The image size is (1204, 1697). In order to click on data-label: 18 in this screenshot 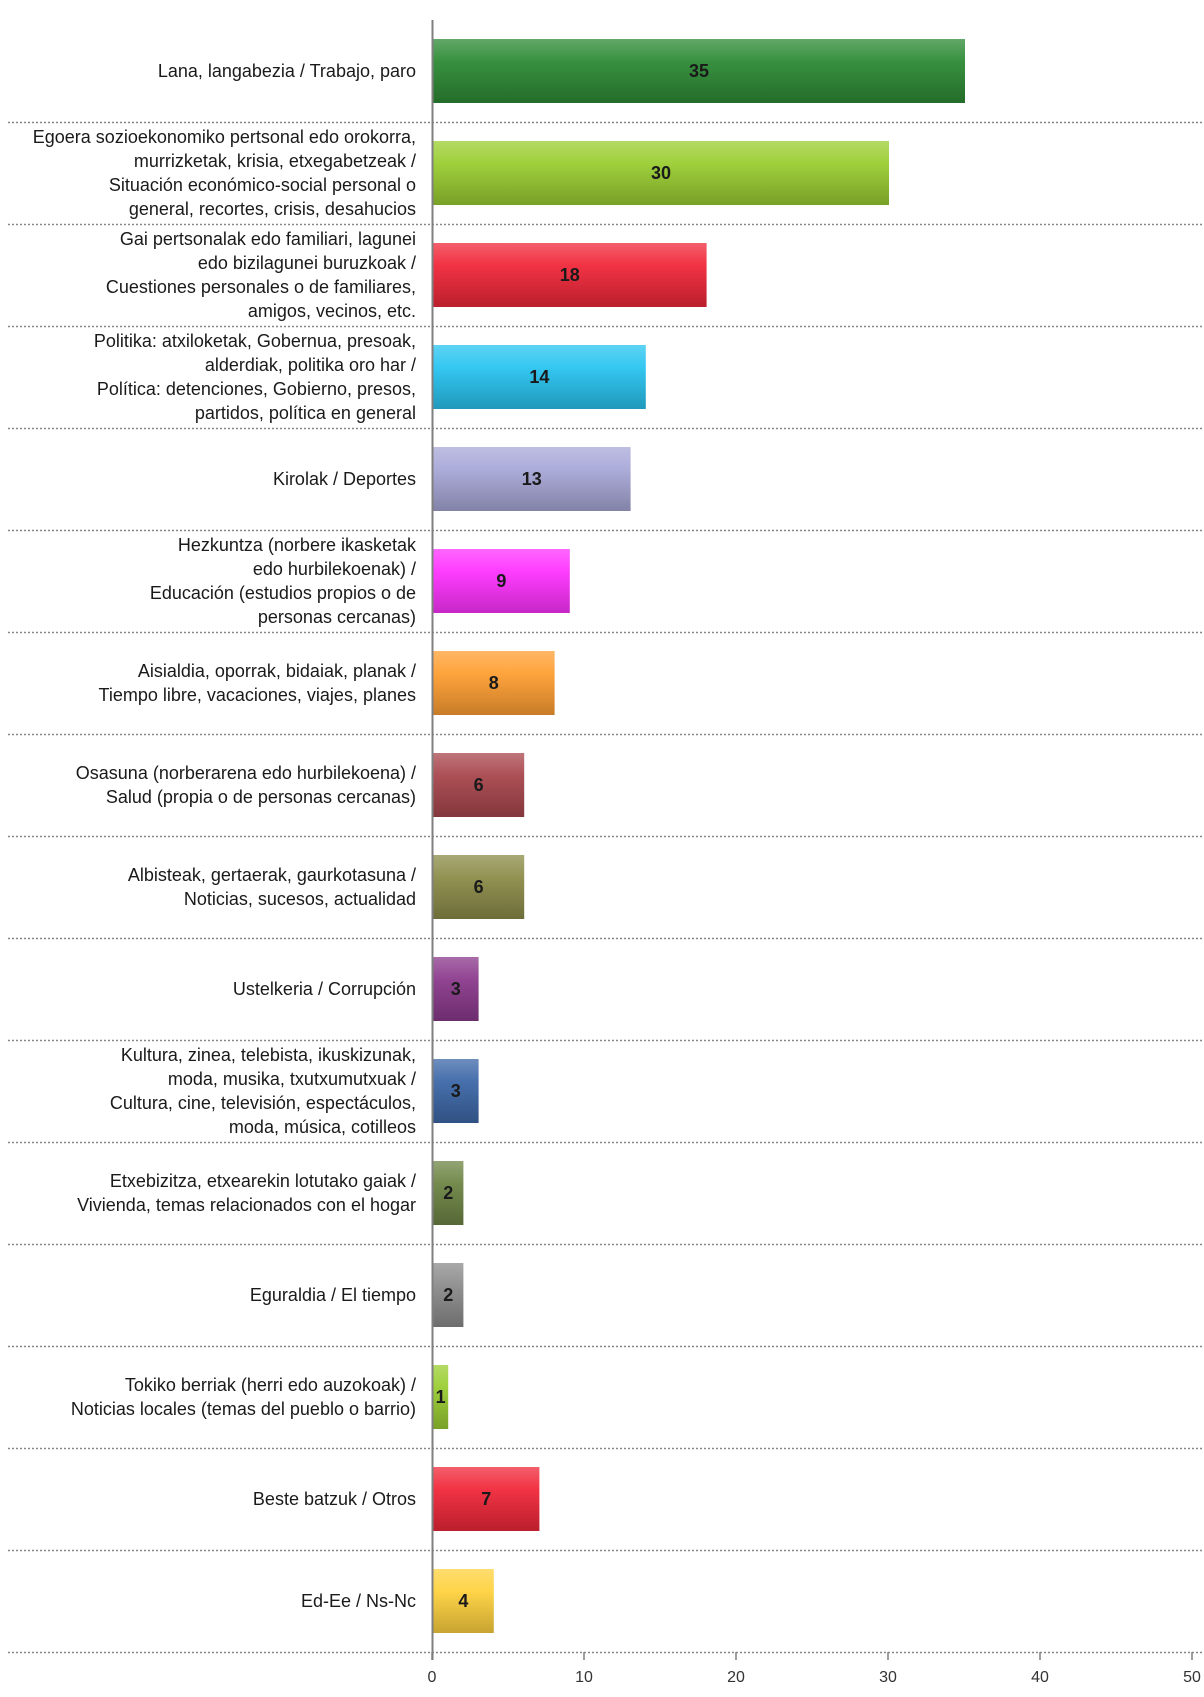, I will do `click(570, 275)`.